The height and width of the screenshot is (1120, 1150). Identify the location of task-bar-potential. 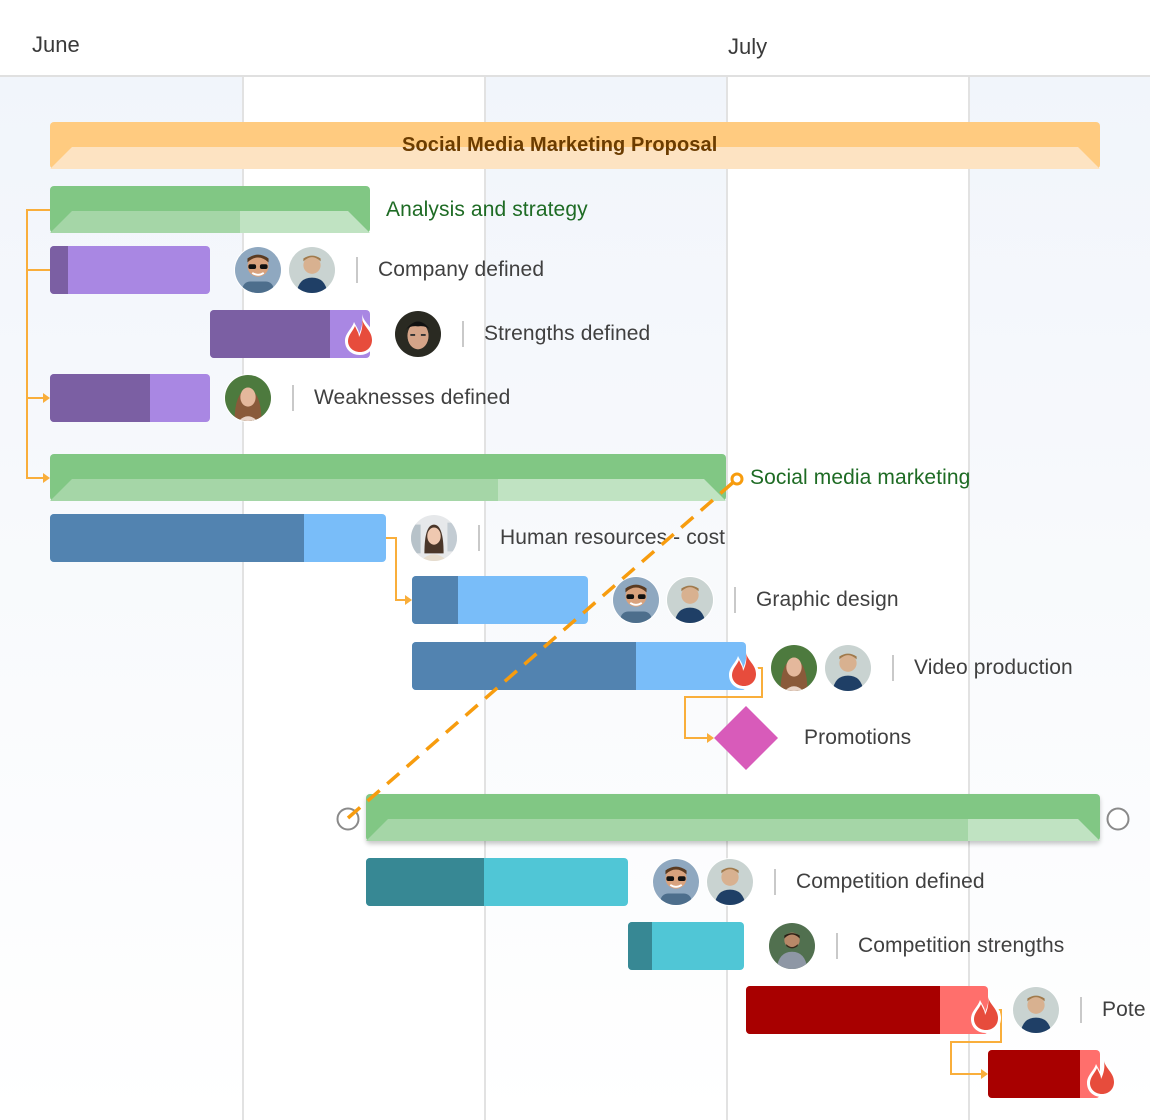
(867, 1010).